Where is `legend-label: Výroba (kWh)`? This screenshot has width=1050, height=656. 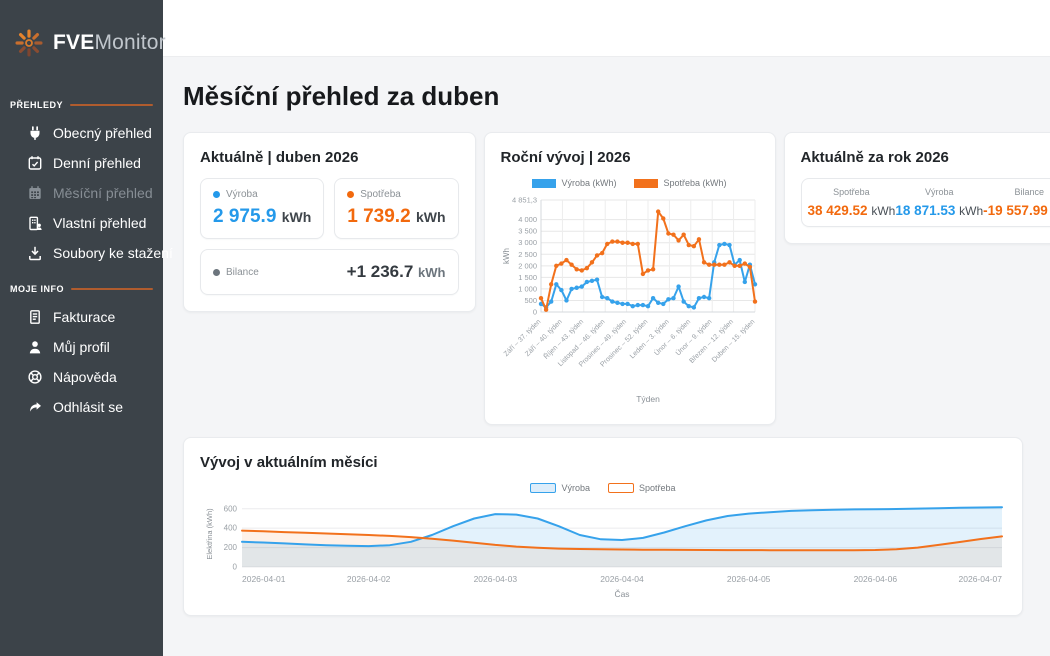
legend-label: Výroba (kWh) is located at coordinates (589, 183).